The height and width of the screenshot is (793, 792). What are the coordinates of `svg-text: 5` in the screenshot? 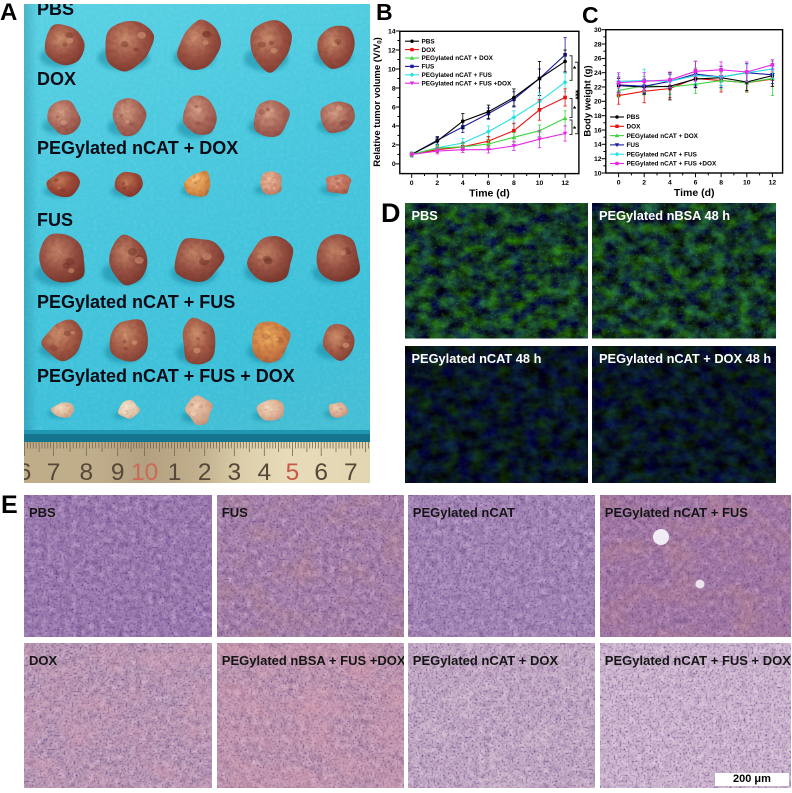 It's located at (293, 471).